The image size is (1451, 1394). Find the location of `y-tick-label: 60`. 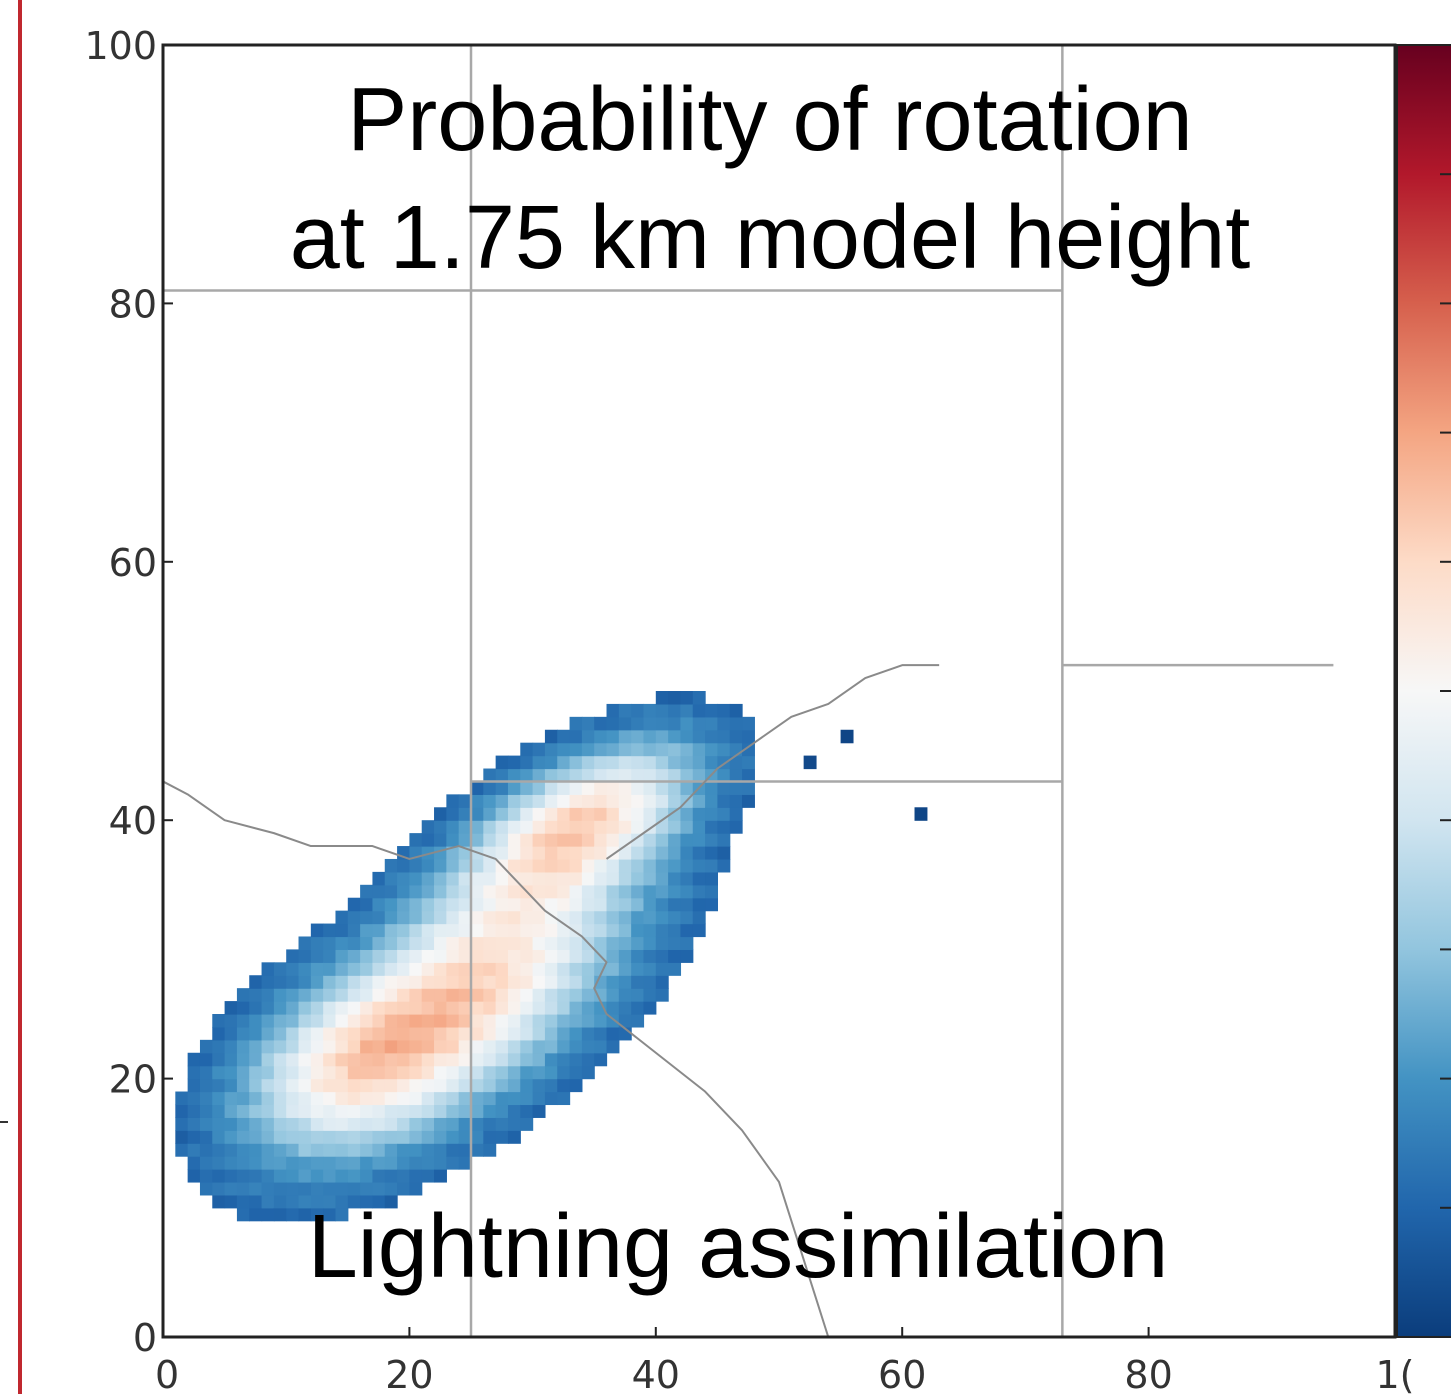

y-tick-label: 60 is located at coordinates (133, 563).